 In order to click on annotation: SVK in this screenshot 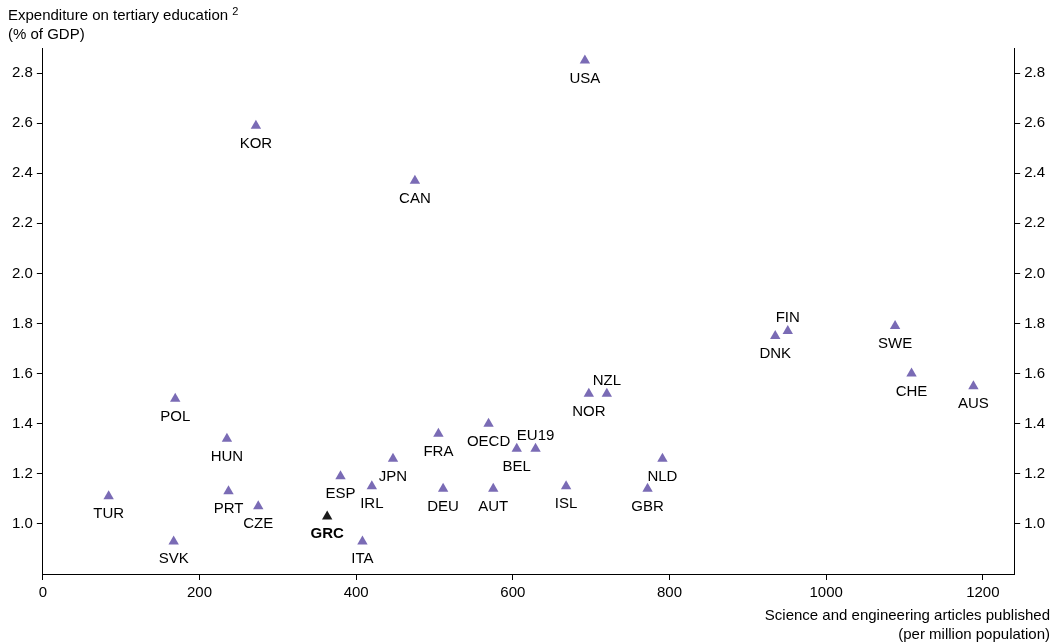, I will do `click(173, 558)`.